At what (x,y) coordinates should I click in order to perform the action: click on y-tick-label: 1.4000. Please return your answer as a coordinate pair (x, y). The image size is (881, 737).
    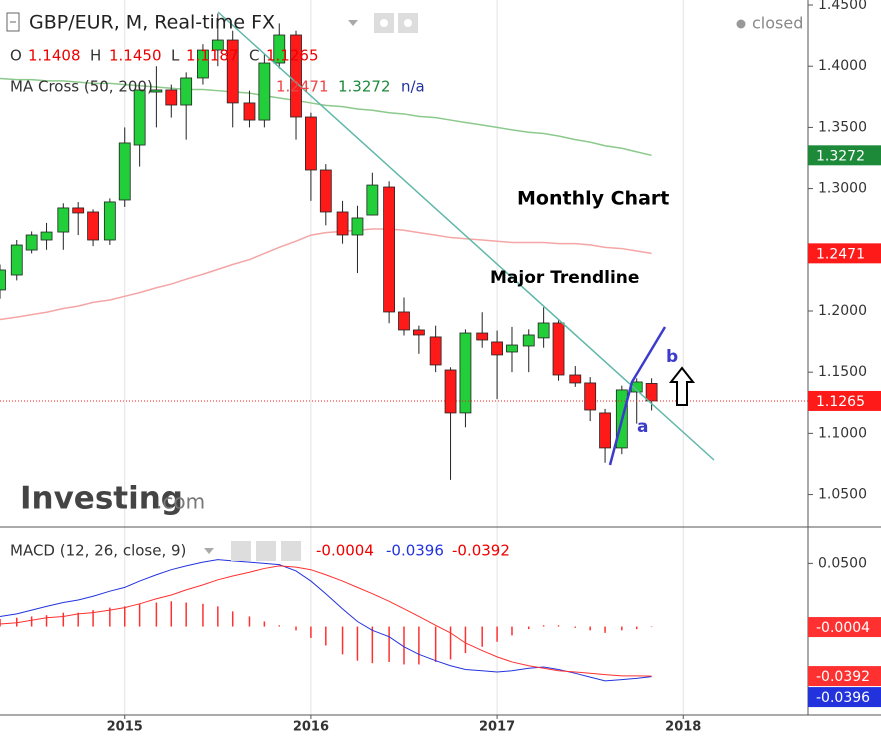
    Looking at the image, I should click on (842, 66).